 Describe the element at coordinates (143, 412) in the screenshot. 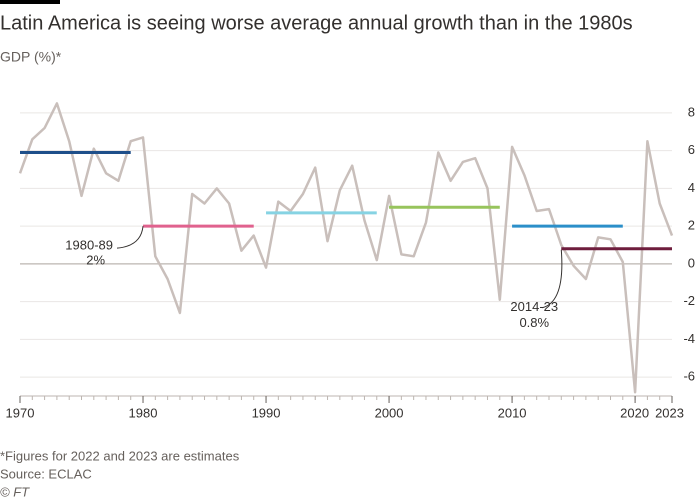

I see `x-tick-label: 1980` at that location.